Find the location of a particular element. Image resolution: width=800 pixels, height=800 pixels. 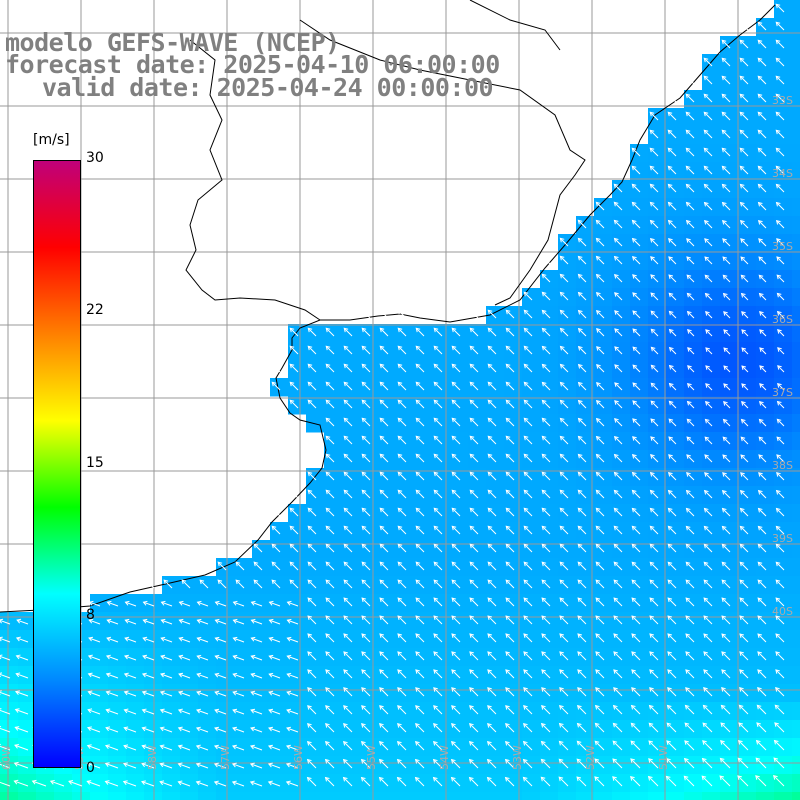

lon-label: 54W is located at coordinates (444, 757).